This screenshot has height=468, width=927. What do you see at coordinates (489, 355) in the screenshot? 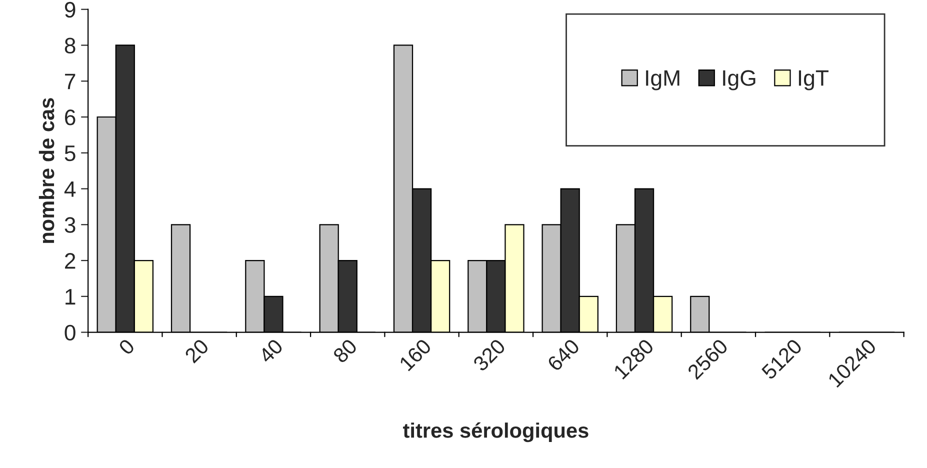
I see `x-tick-label: 320` at bounding box center [489, 355].